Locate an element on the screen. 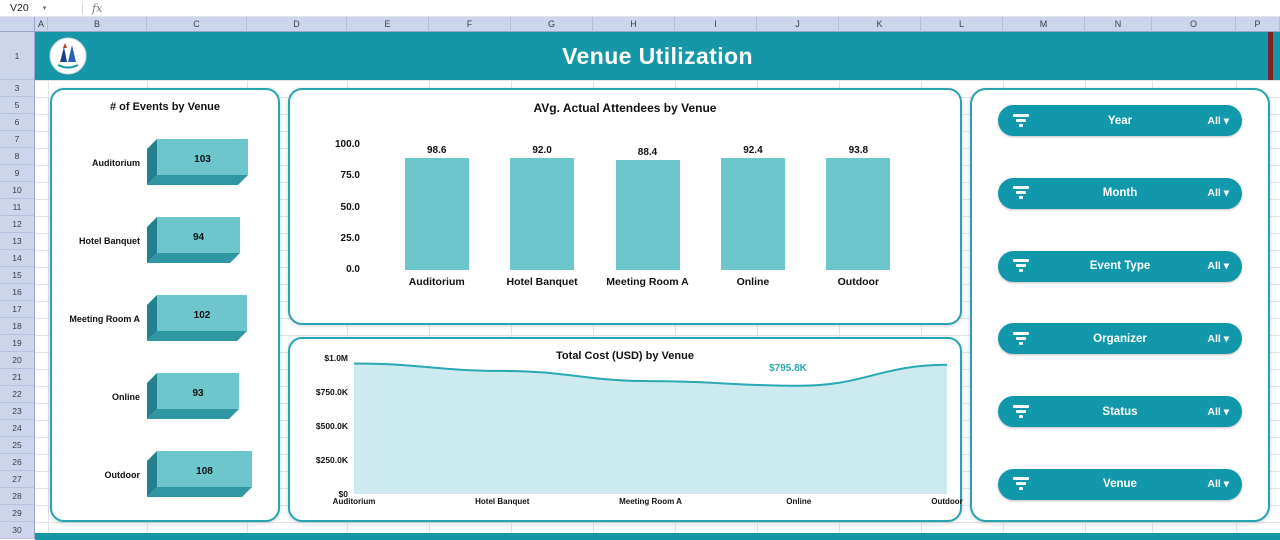  row-header-25: 25 is located at coordinates (17, 445).